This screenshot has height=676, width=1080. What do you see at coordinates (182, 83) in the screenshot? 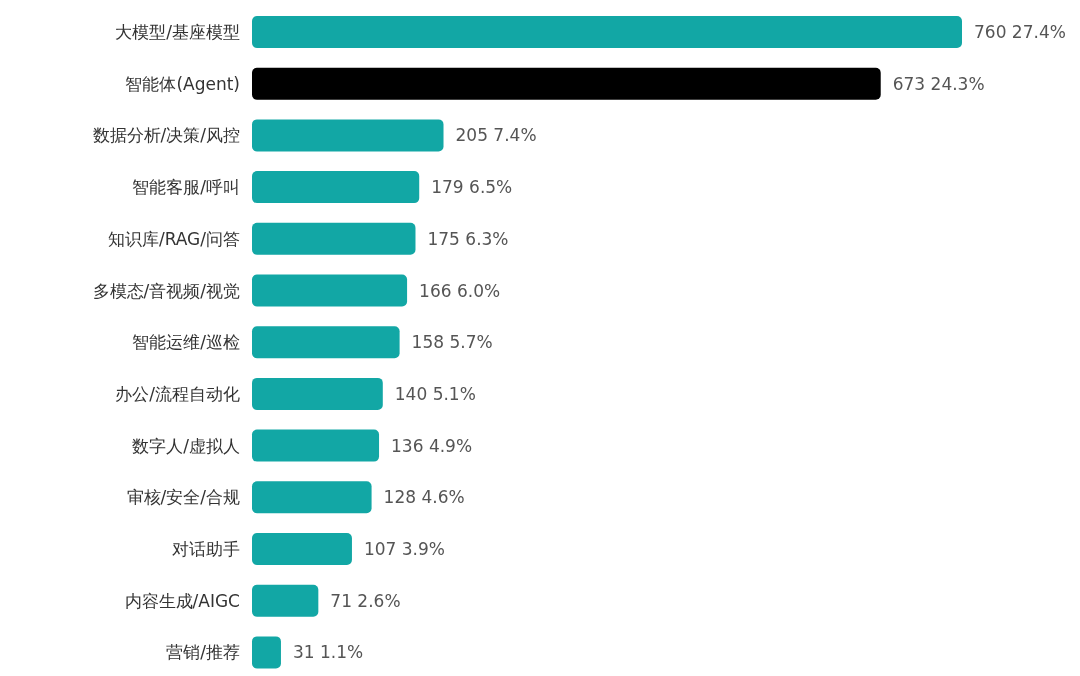
I see `y-tick-label: 智能体(Agent)` at bounding box center [182, 83].